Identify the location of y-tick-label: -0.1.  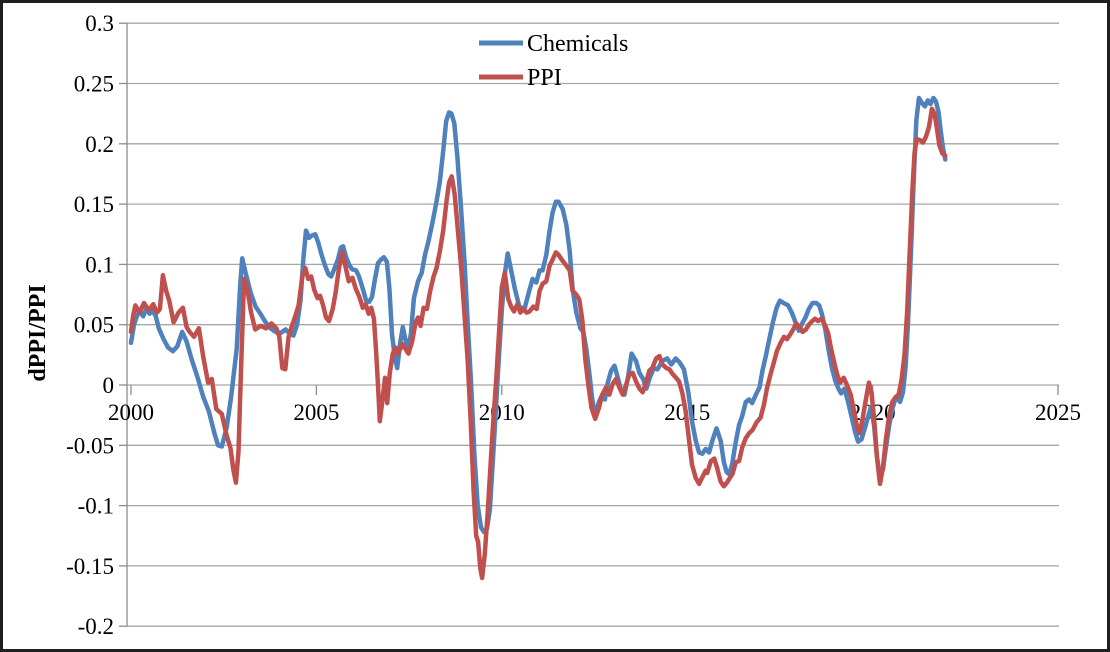
(96, 506).